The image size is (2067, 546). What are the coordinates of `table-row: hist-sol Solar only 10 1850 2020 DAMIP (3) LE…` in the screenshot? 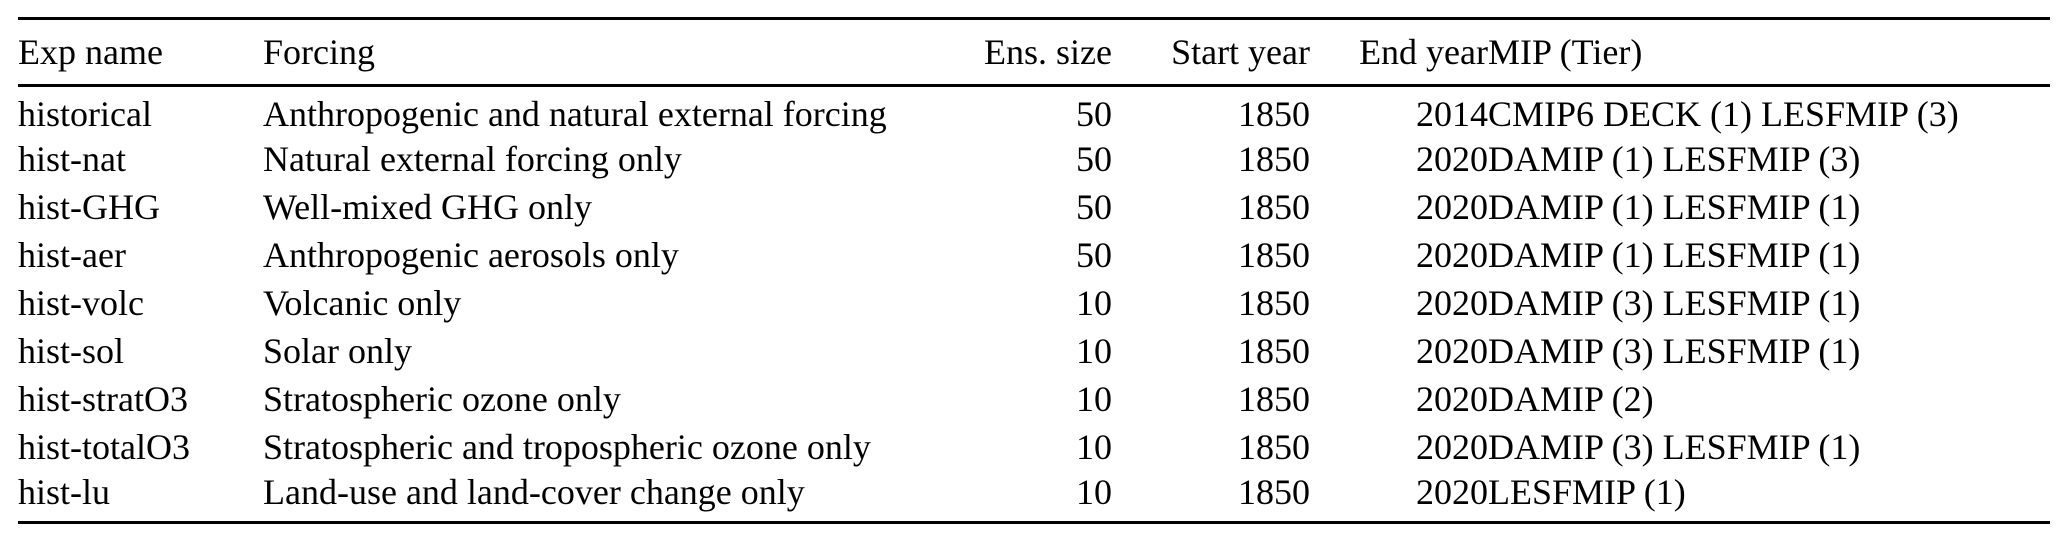 It's located at (1034, 351).